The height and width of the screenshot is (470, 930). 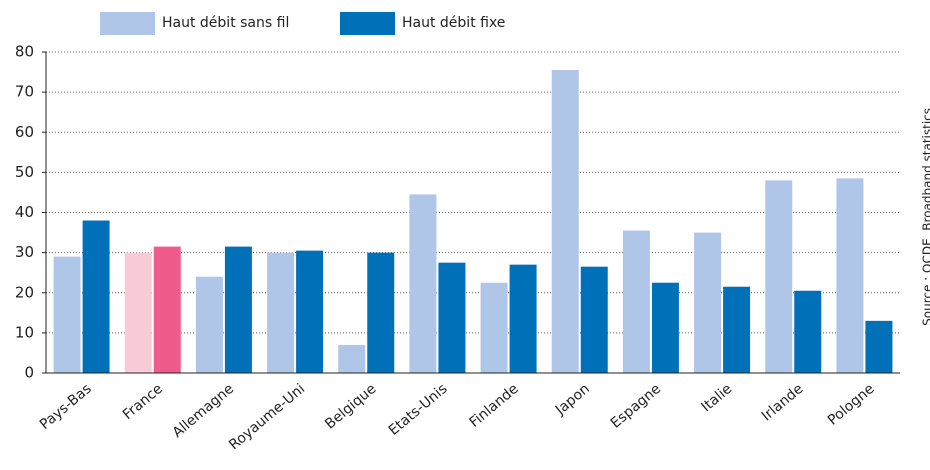 I want to click on y-tick-label: 80, so click(x=24, y=52).